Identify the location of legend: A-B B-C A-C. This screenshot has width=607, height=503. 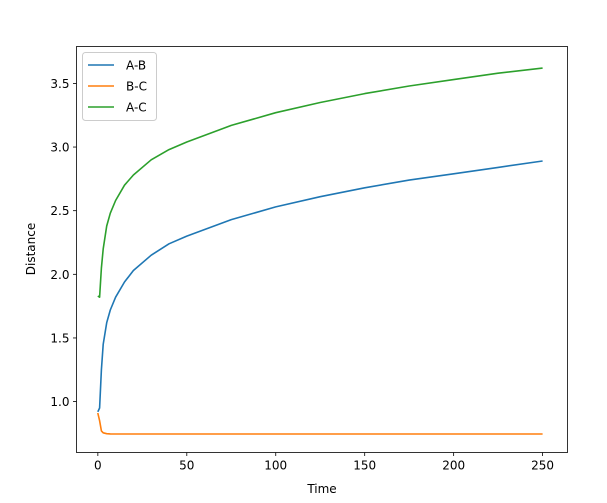
(119, 86).